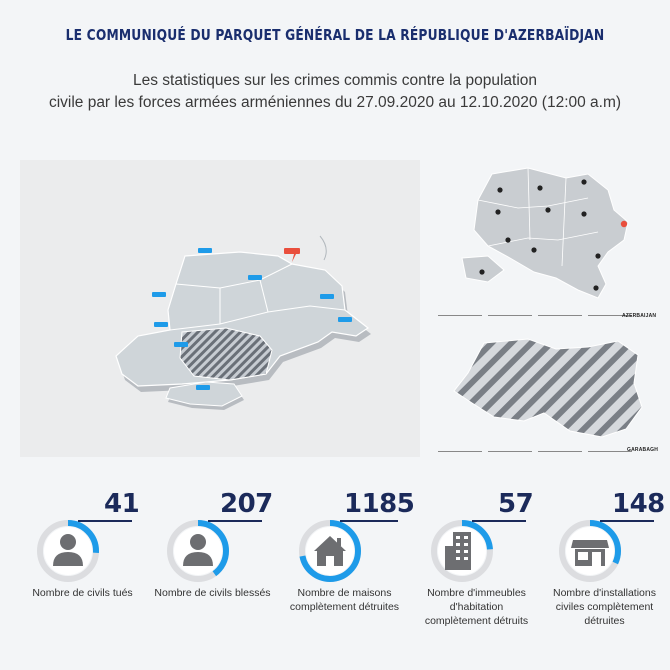 This screenshot has height=670, width=670. I want to click on stat-value: 57, so click(516, 504).